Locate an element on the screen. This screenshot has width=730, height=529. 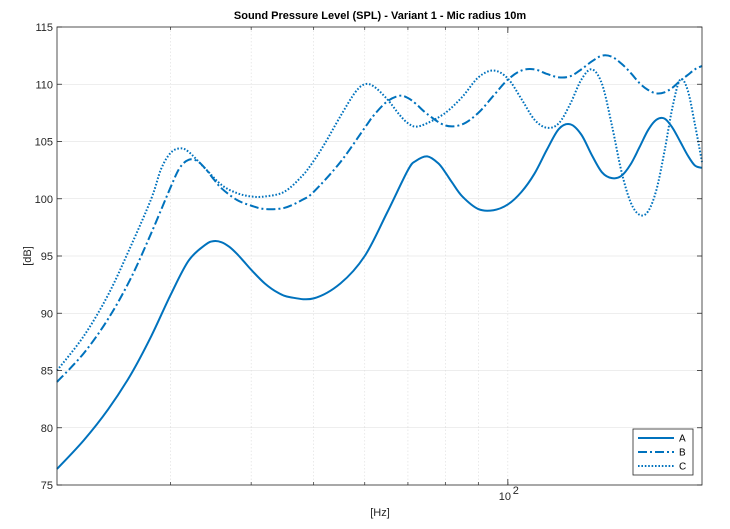
legend-label-a: A is located at coordinates (682, 439).